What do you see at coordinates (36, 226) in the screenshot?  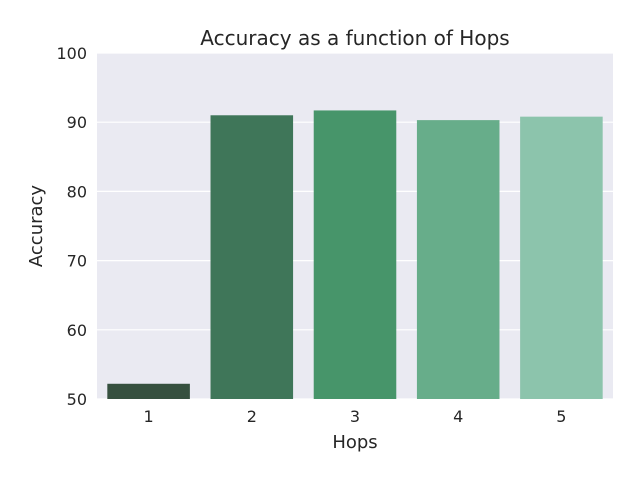 I see `y-axis-label: Accuracy` at bounding box center [36, 226].